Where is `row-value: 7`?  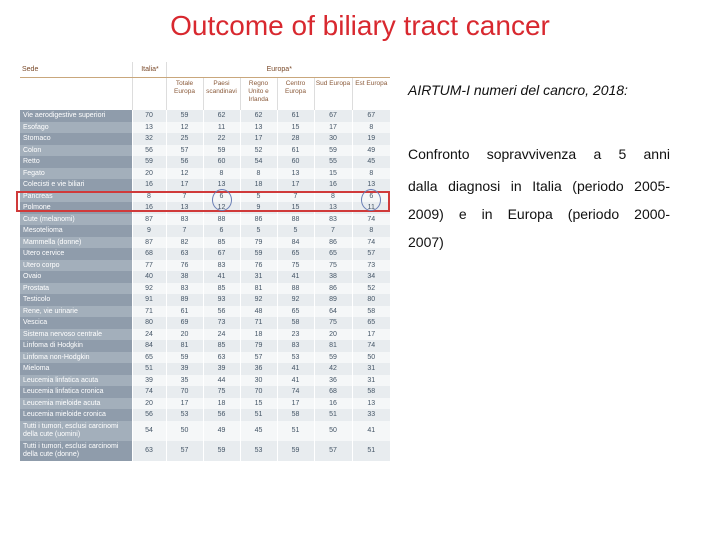 row-value: 7 is located at coordinates (184, 196).